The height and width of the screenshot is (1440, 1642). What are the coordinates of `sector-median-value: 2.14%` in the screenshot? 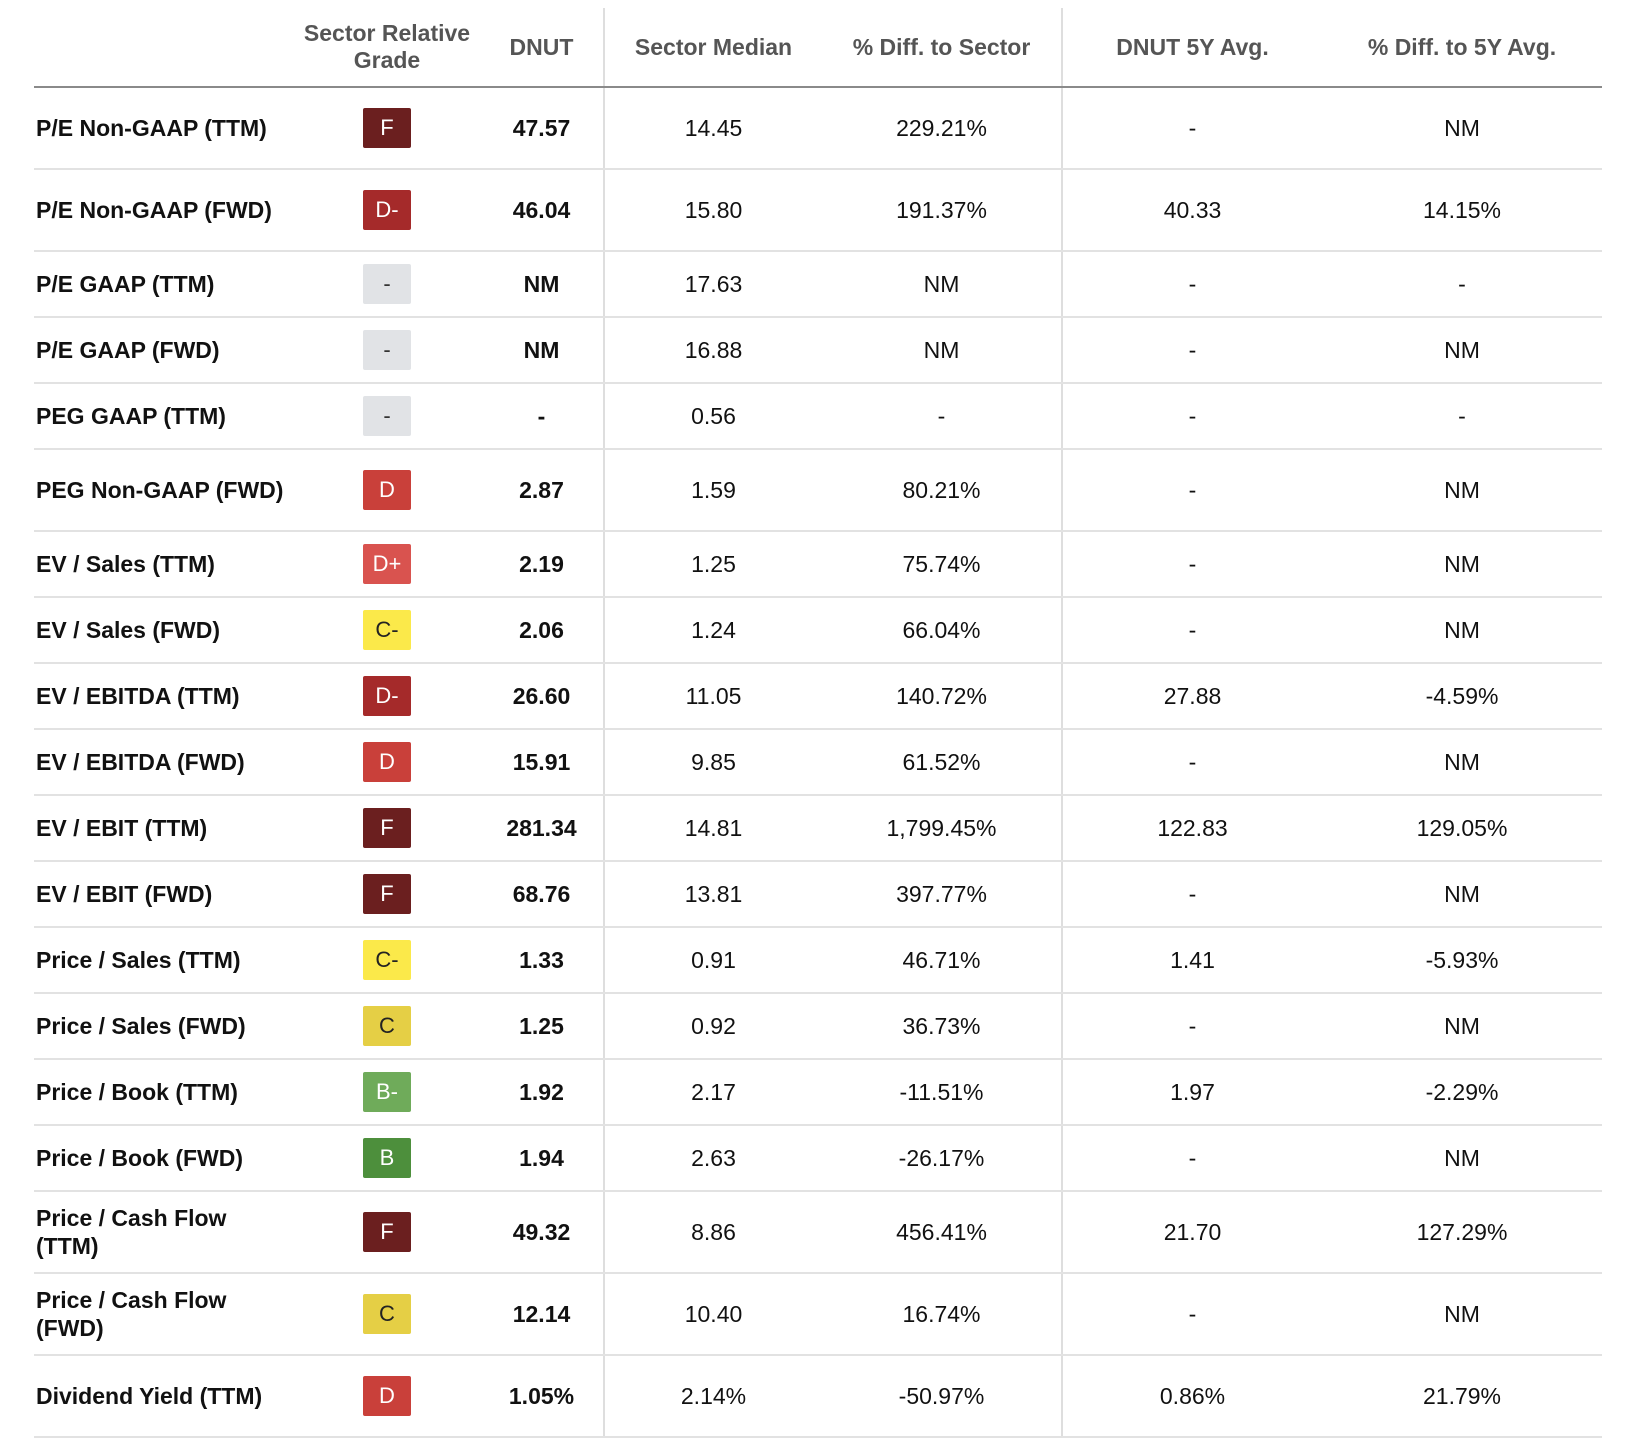 It's located at (713, 1396).